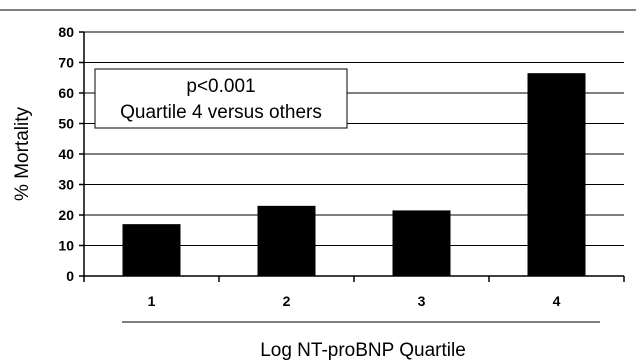  What do you see at coordinates (66, 124) in the screenshot?
I see `y-tick-label-50: 50` at bounding box center [66, 124].